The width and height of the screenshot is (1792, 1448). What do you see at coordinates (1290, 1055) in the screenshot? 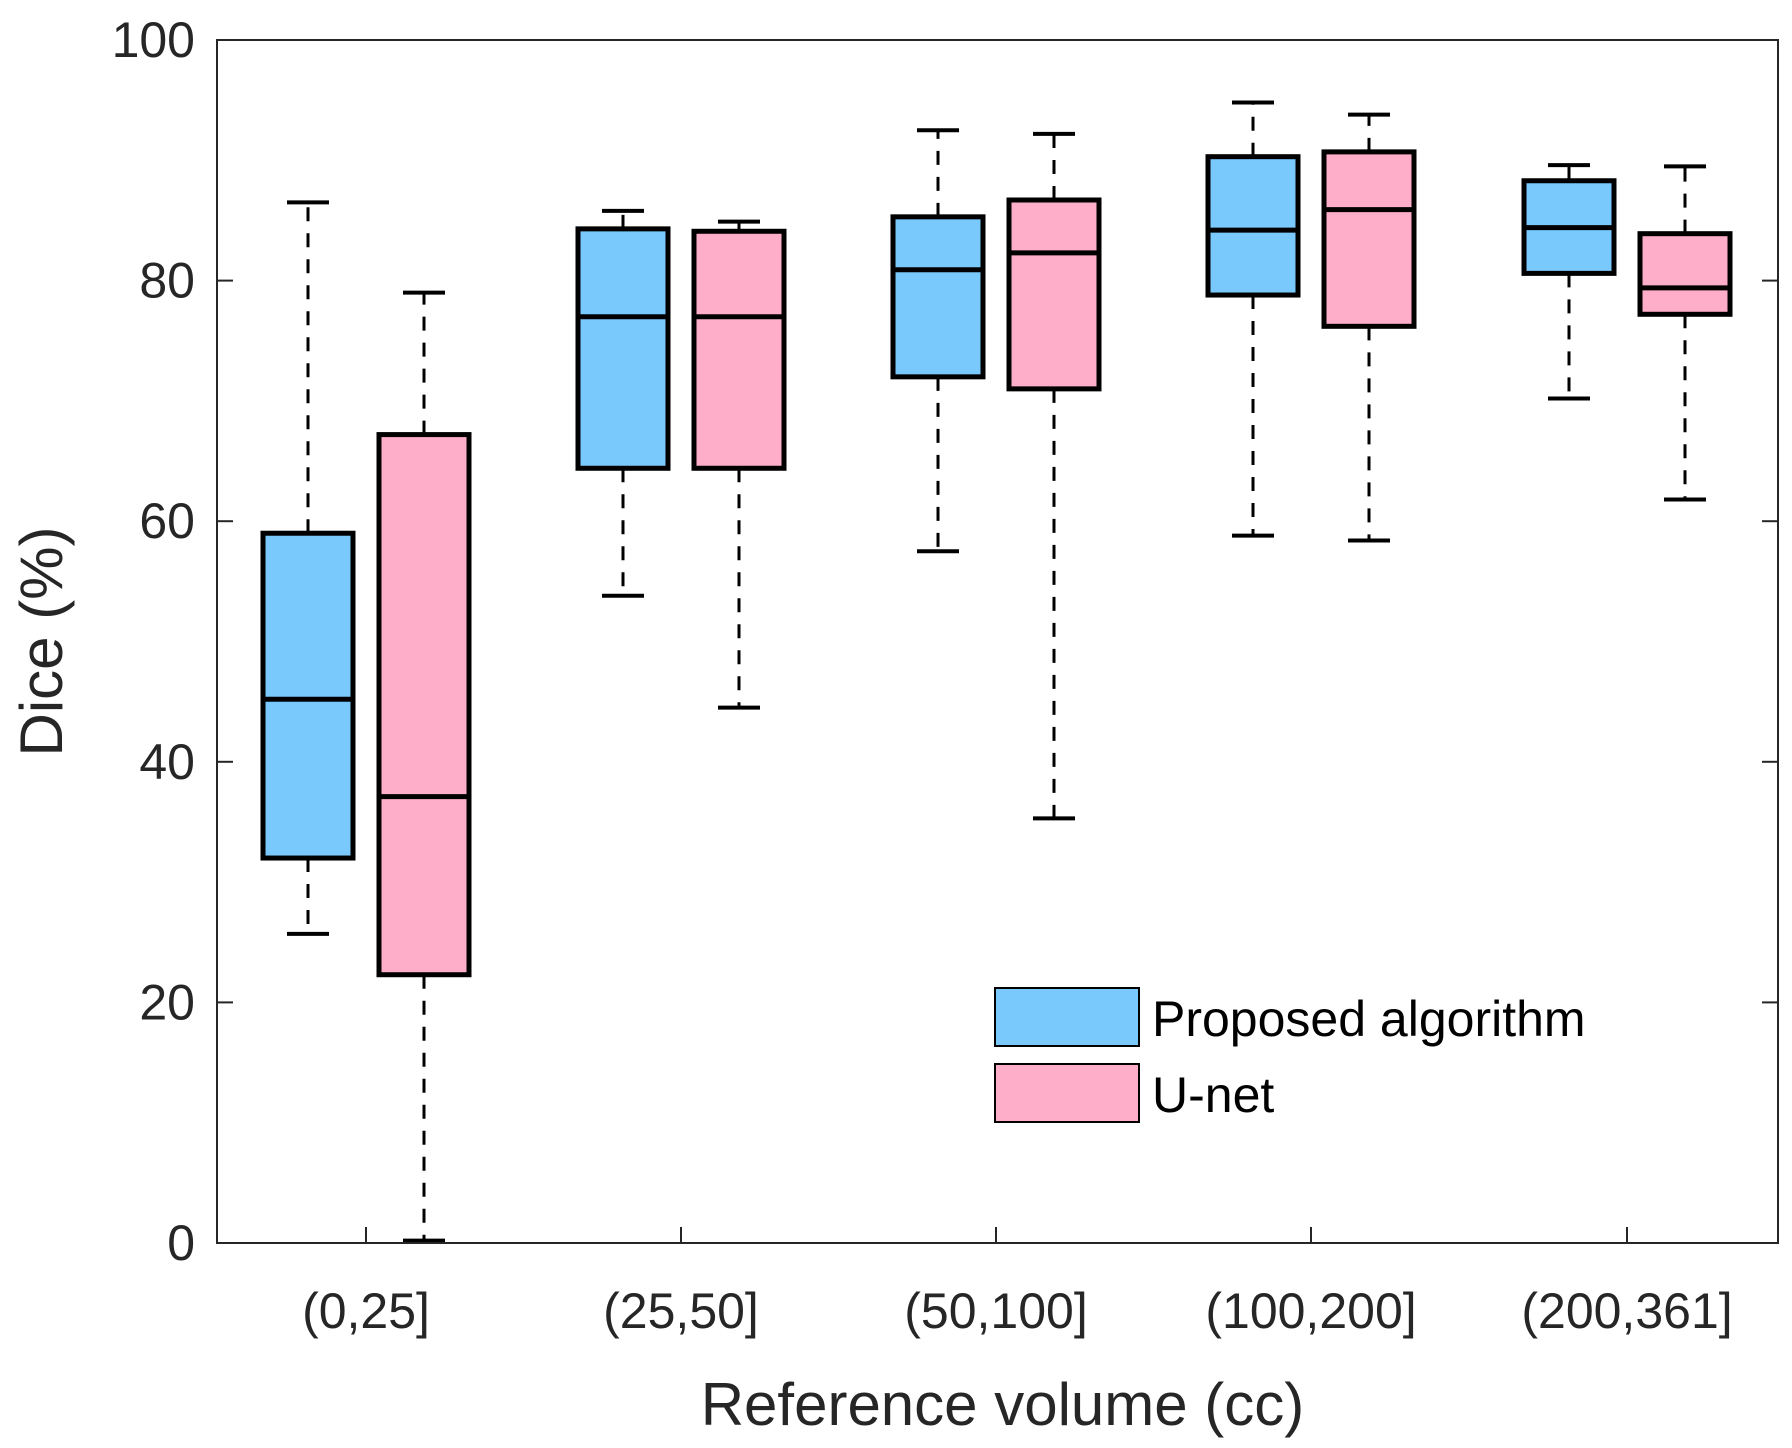
I see `legend: Proposed algorithm U-net` at bounding box center [1290, 1055].